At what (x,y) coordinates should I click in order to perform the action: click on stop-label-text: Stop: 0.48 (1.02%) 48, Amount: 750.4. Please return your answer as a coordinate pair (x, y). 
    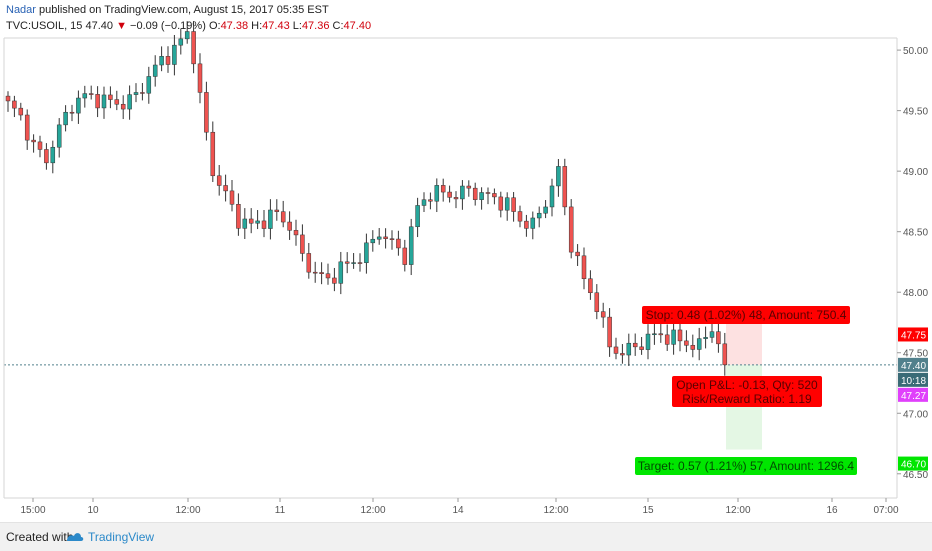
    Looking at the image, I should click on (746, 315).